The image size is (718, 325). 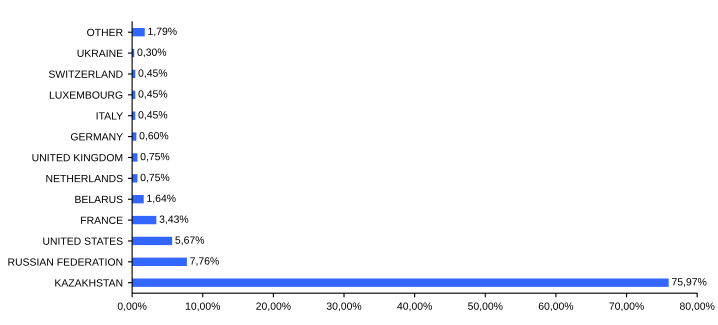 What do you see at coordinates (344, 307) in the screenshot?
I see `x-tick-label: 30,00%` at bounding box center [344, 307].